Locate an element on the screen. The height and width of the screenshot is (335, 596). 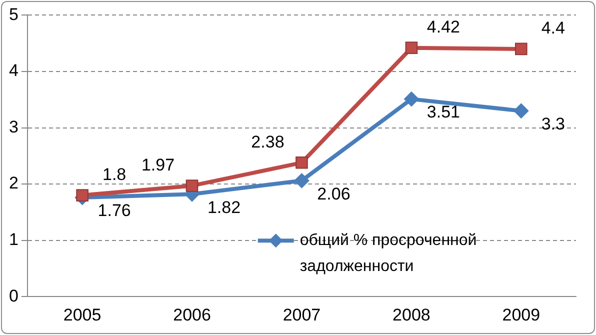
data-label: 4.42 is located at coordinates (443, 27).